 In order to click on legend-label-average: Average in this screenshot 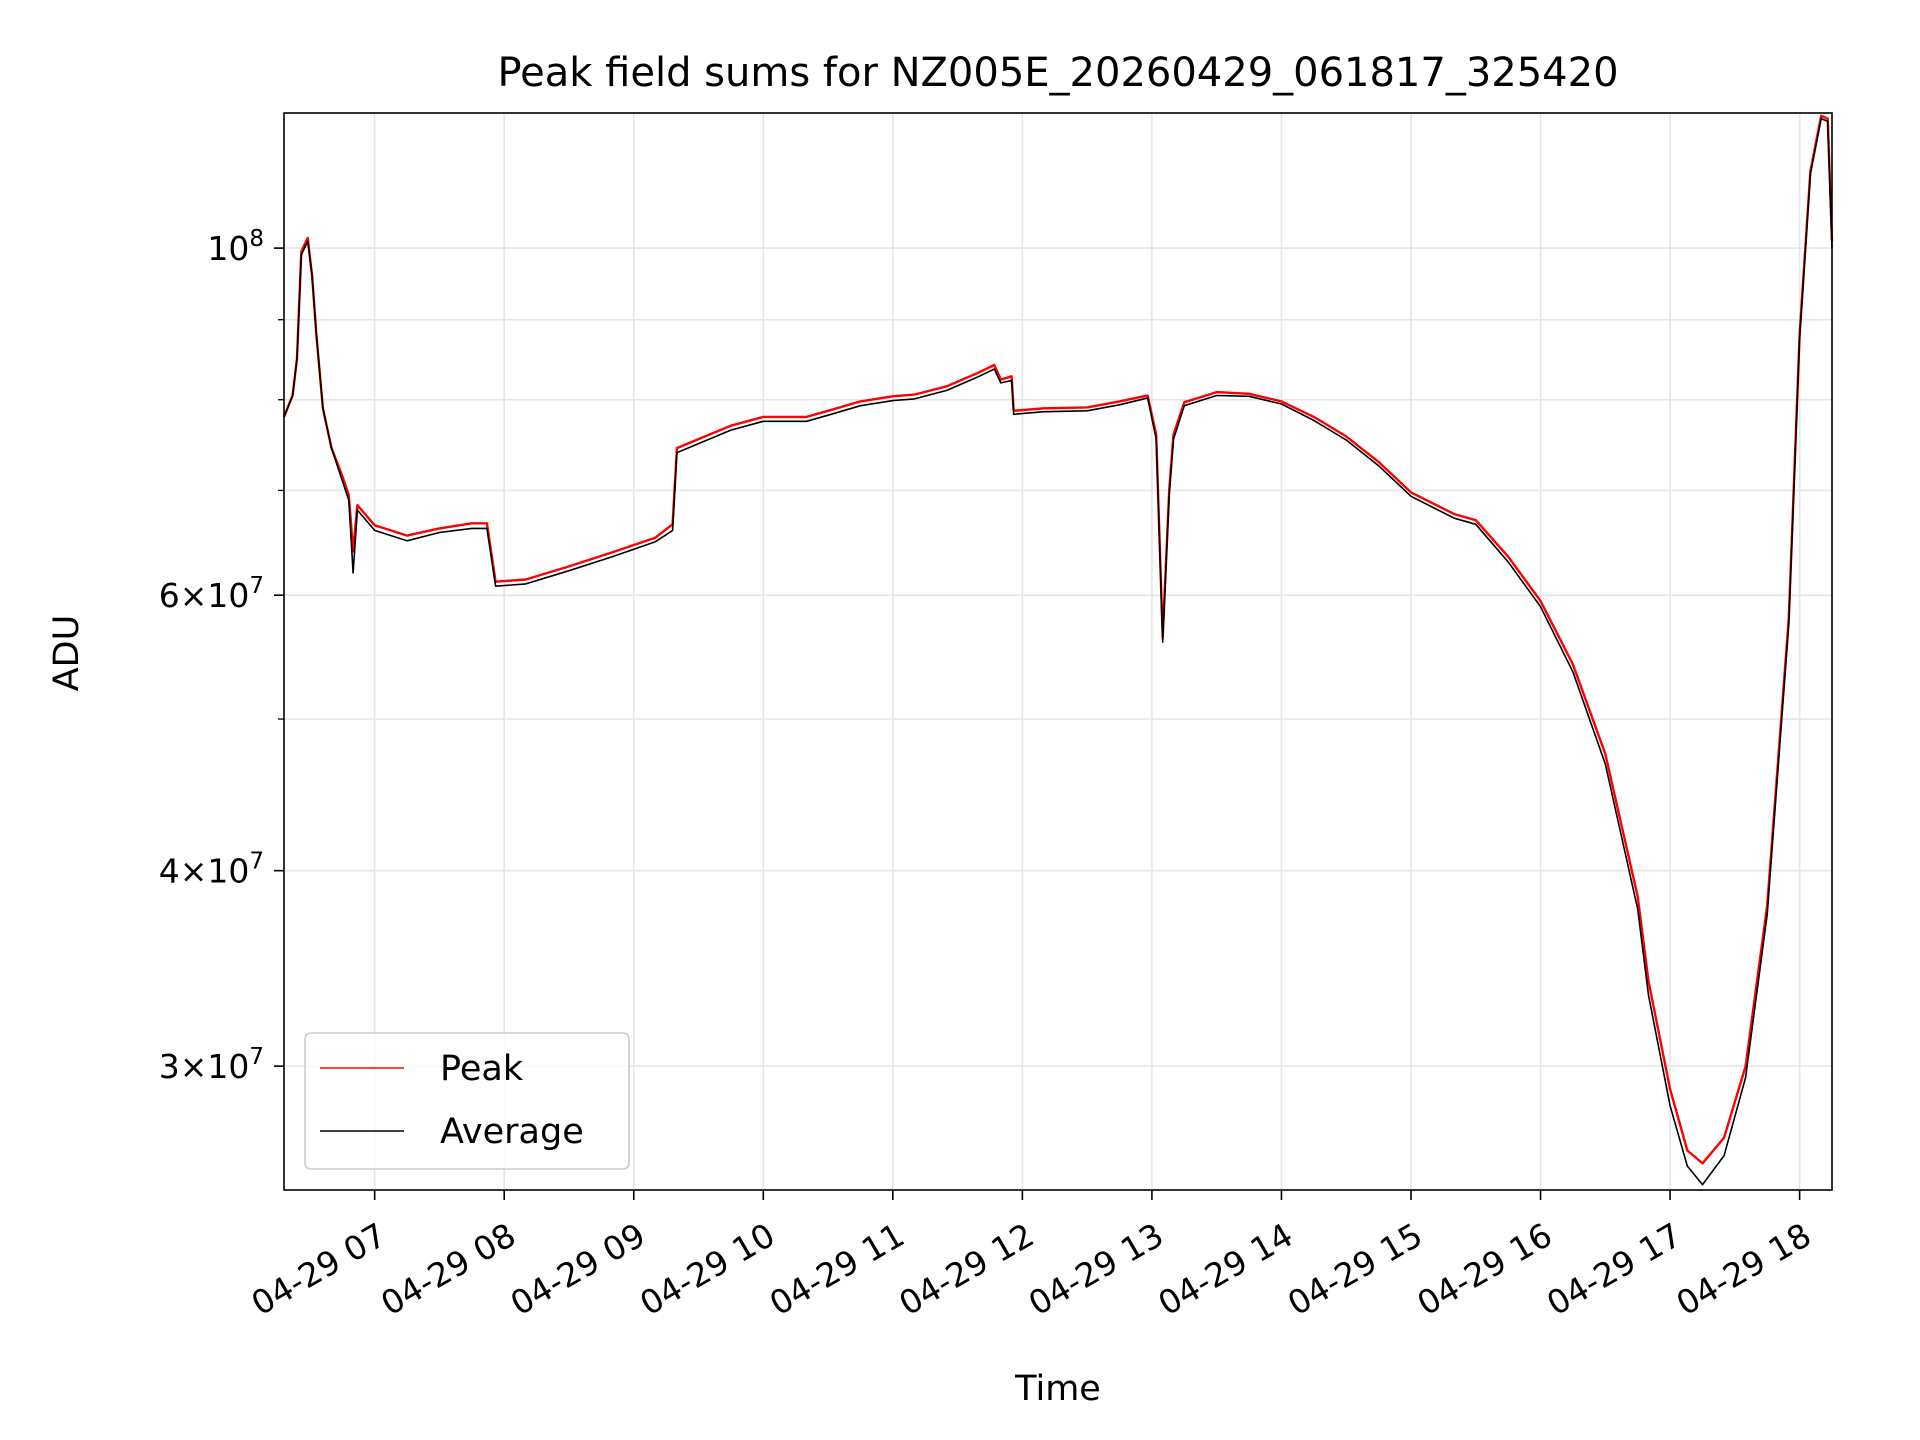, I will do `click(512, 1132)`.